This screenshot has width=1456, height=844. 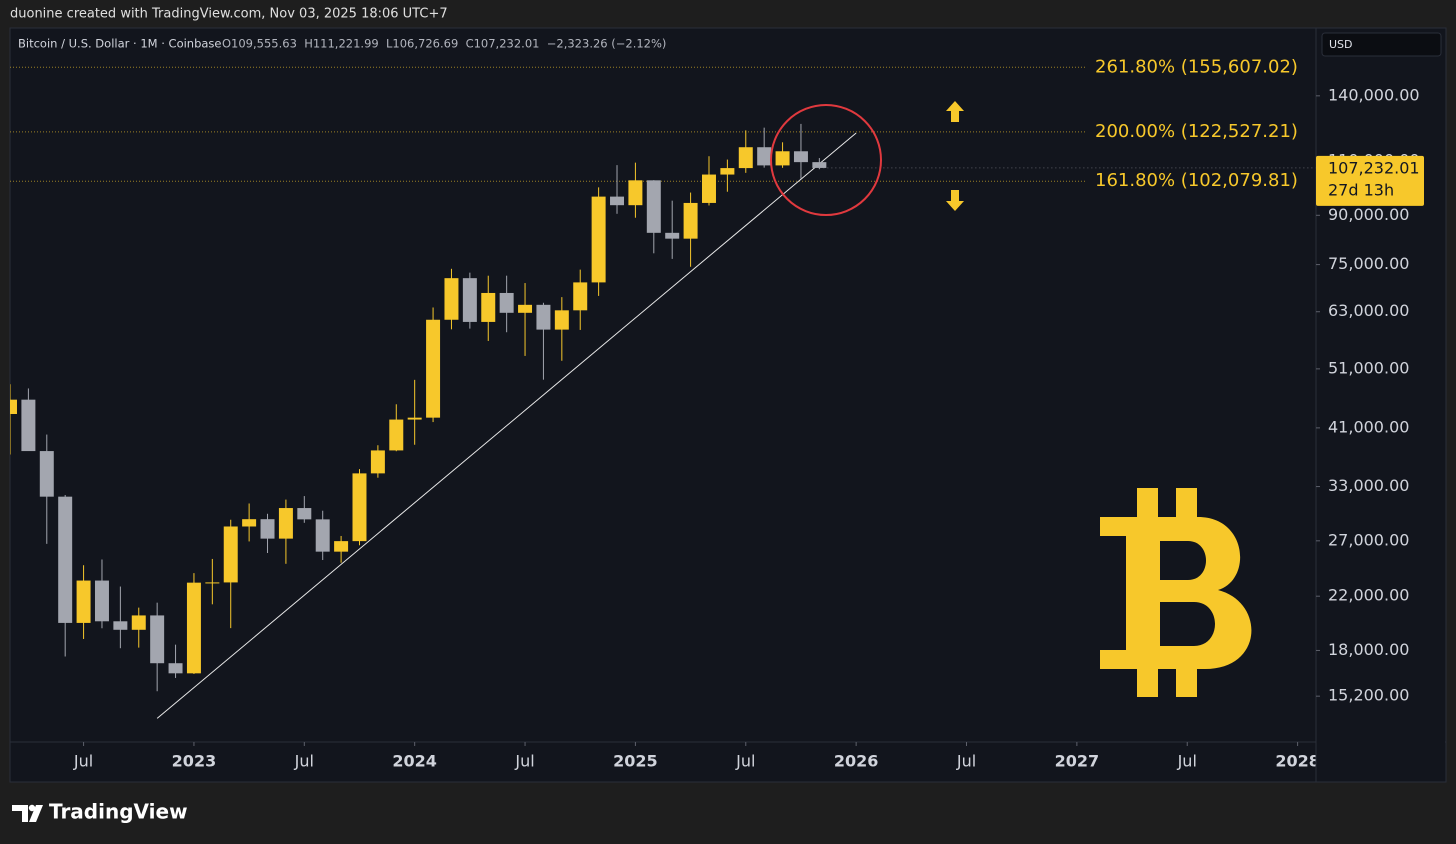 I want to click on brand-name: TradingView, so click(x=118, y=812).